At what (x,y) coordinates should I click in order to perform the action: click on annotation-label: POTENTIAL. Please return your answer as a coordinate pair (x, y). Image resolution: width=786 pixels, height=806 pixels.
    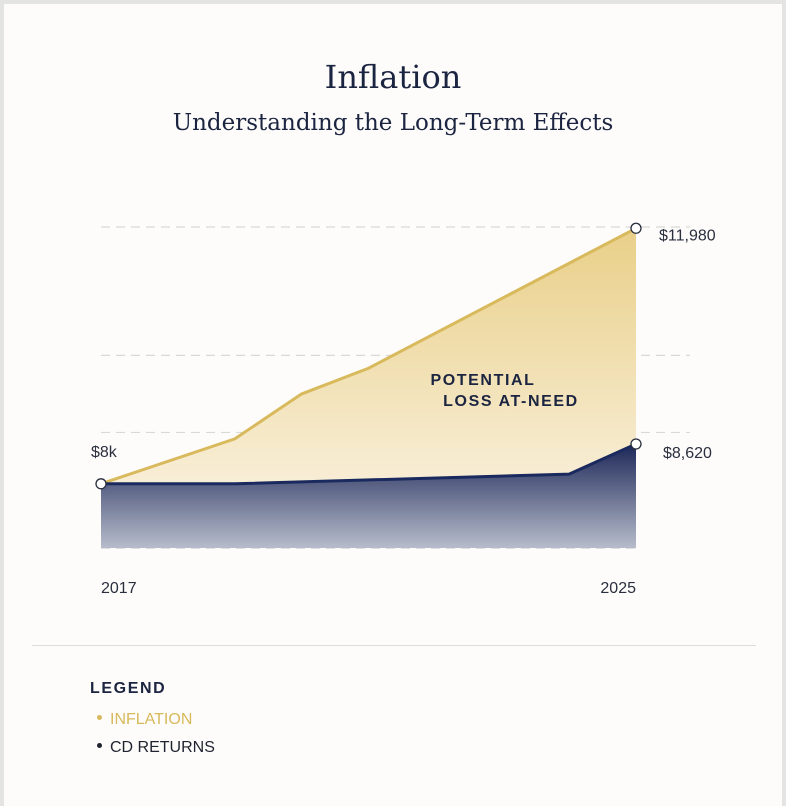
    Looking at the image, I should click on (482, 380).